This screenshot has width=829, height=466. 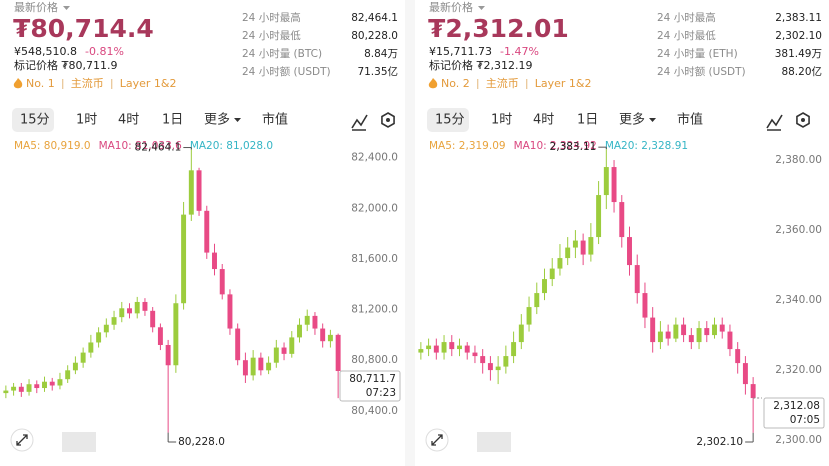 What do you see at coordinates (377, 71) in the screenshot?
I see `stat-value: 71.35亿` at bounding box center [377, 71].